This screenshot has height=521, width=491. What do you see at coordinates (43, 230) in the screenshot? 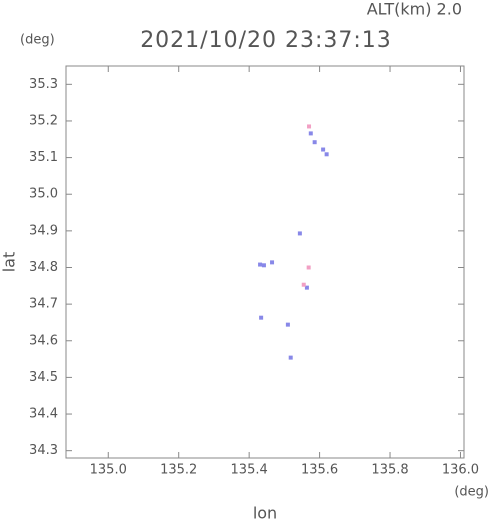
I see `y-tick-label: 34.9` at bounding box center [43, 230].